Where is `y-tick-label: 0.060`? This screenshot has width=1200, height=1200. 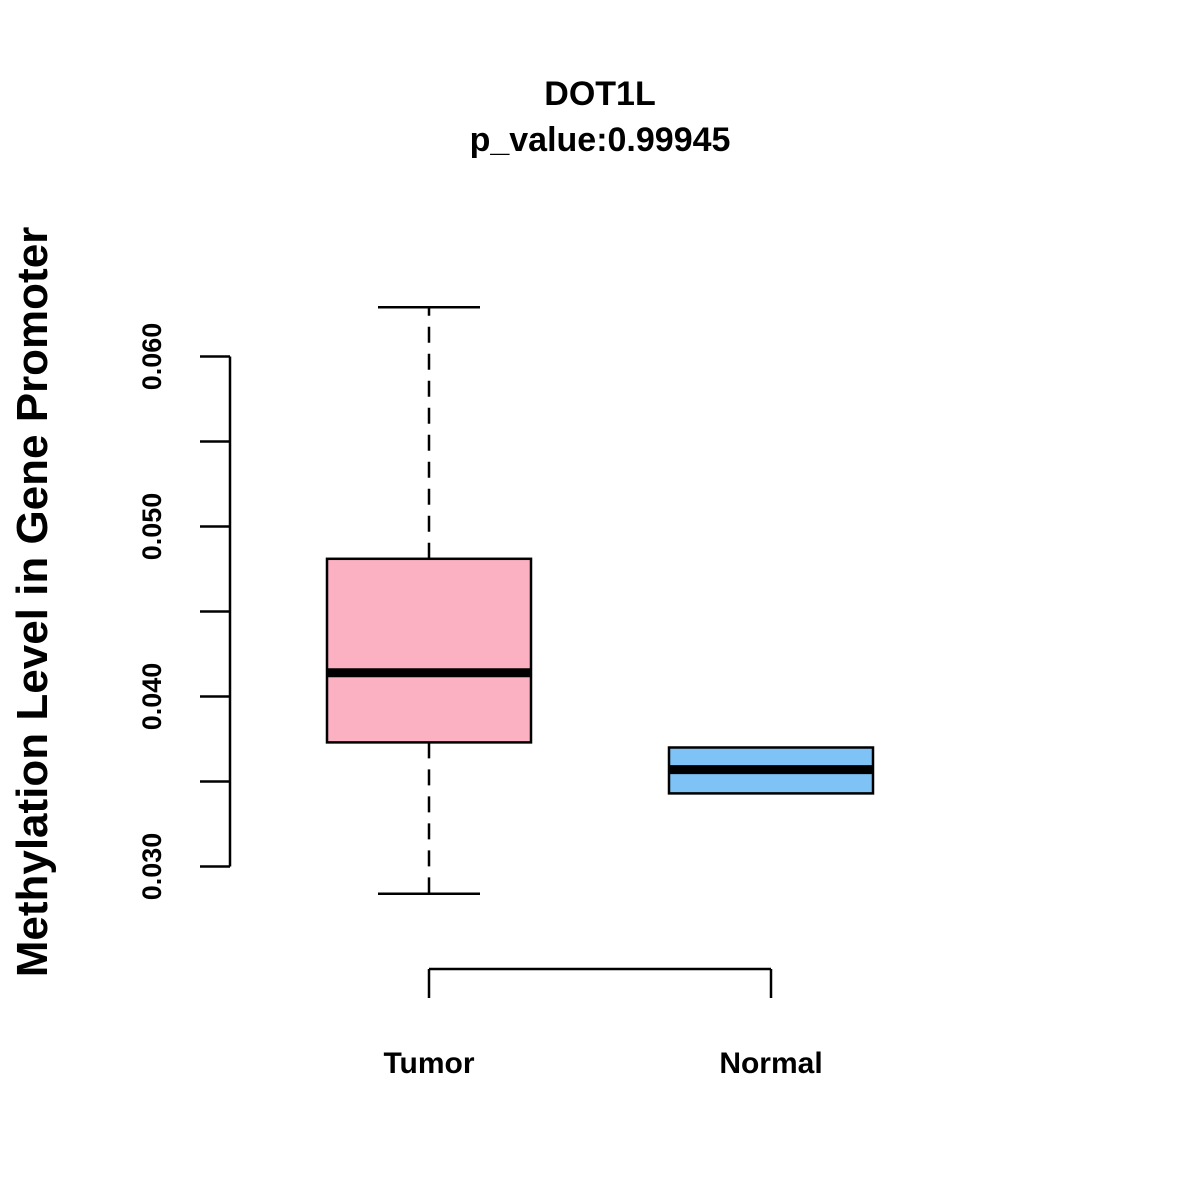 y-tick-label: 0.060 is located at coordinates (152, 357).